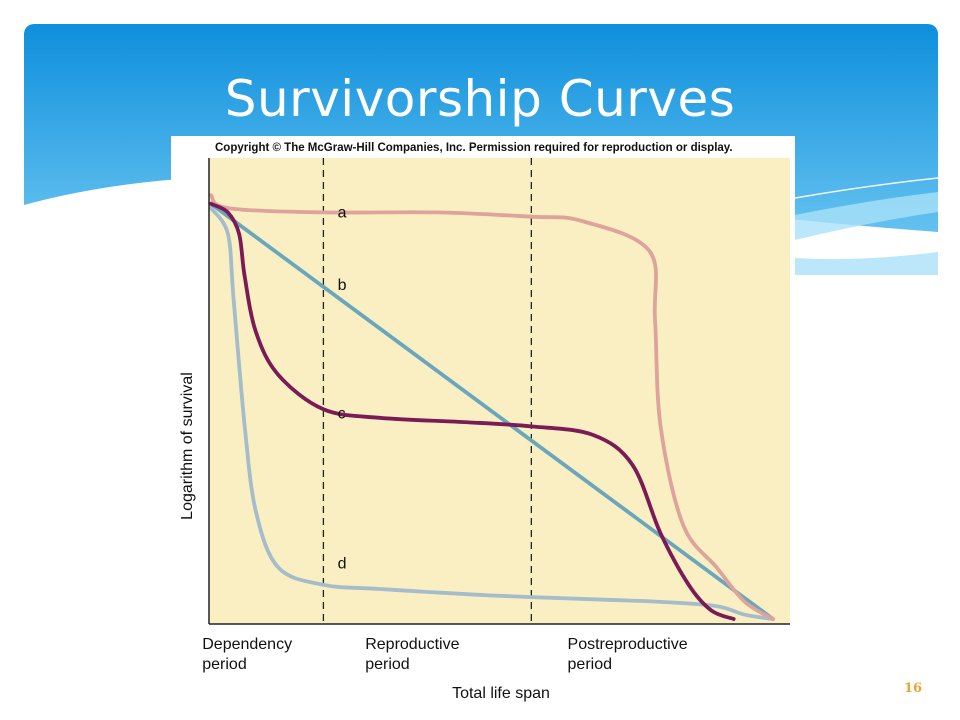 This screenshot has height=720, width=960. Describe the element at coordinates (480, 99) in the screenshot. I see `slide-title: Survivorship Curves` at that location.